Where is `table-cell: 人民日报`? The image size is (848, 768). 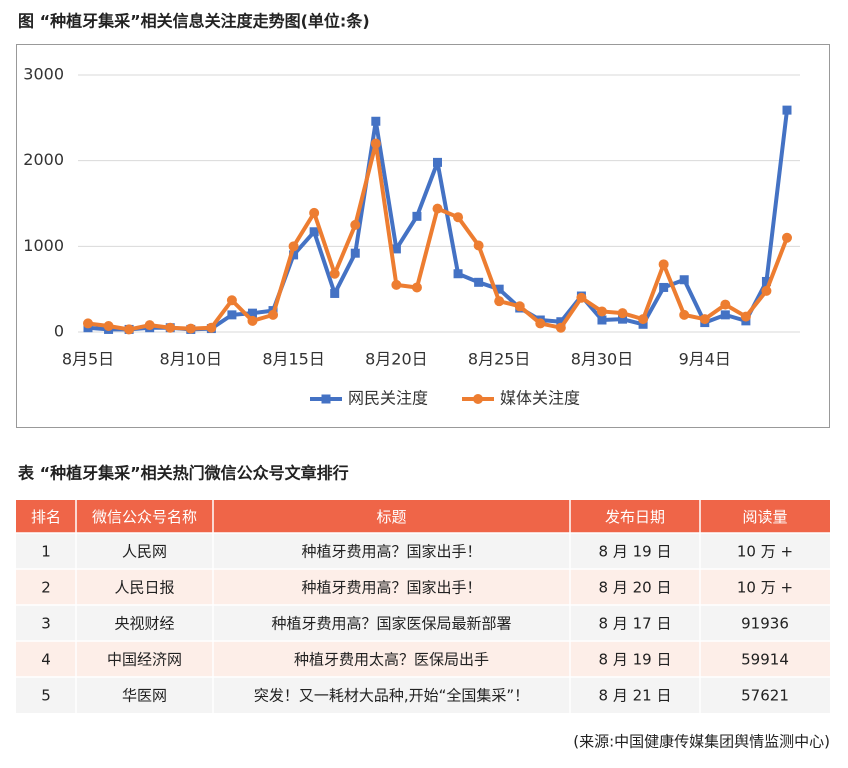
table-cell: 人民日报 is located at coordinates (144, 588).